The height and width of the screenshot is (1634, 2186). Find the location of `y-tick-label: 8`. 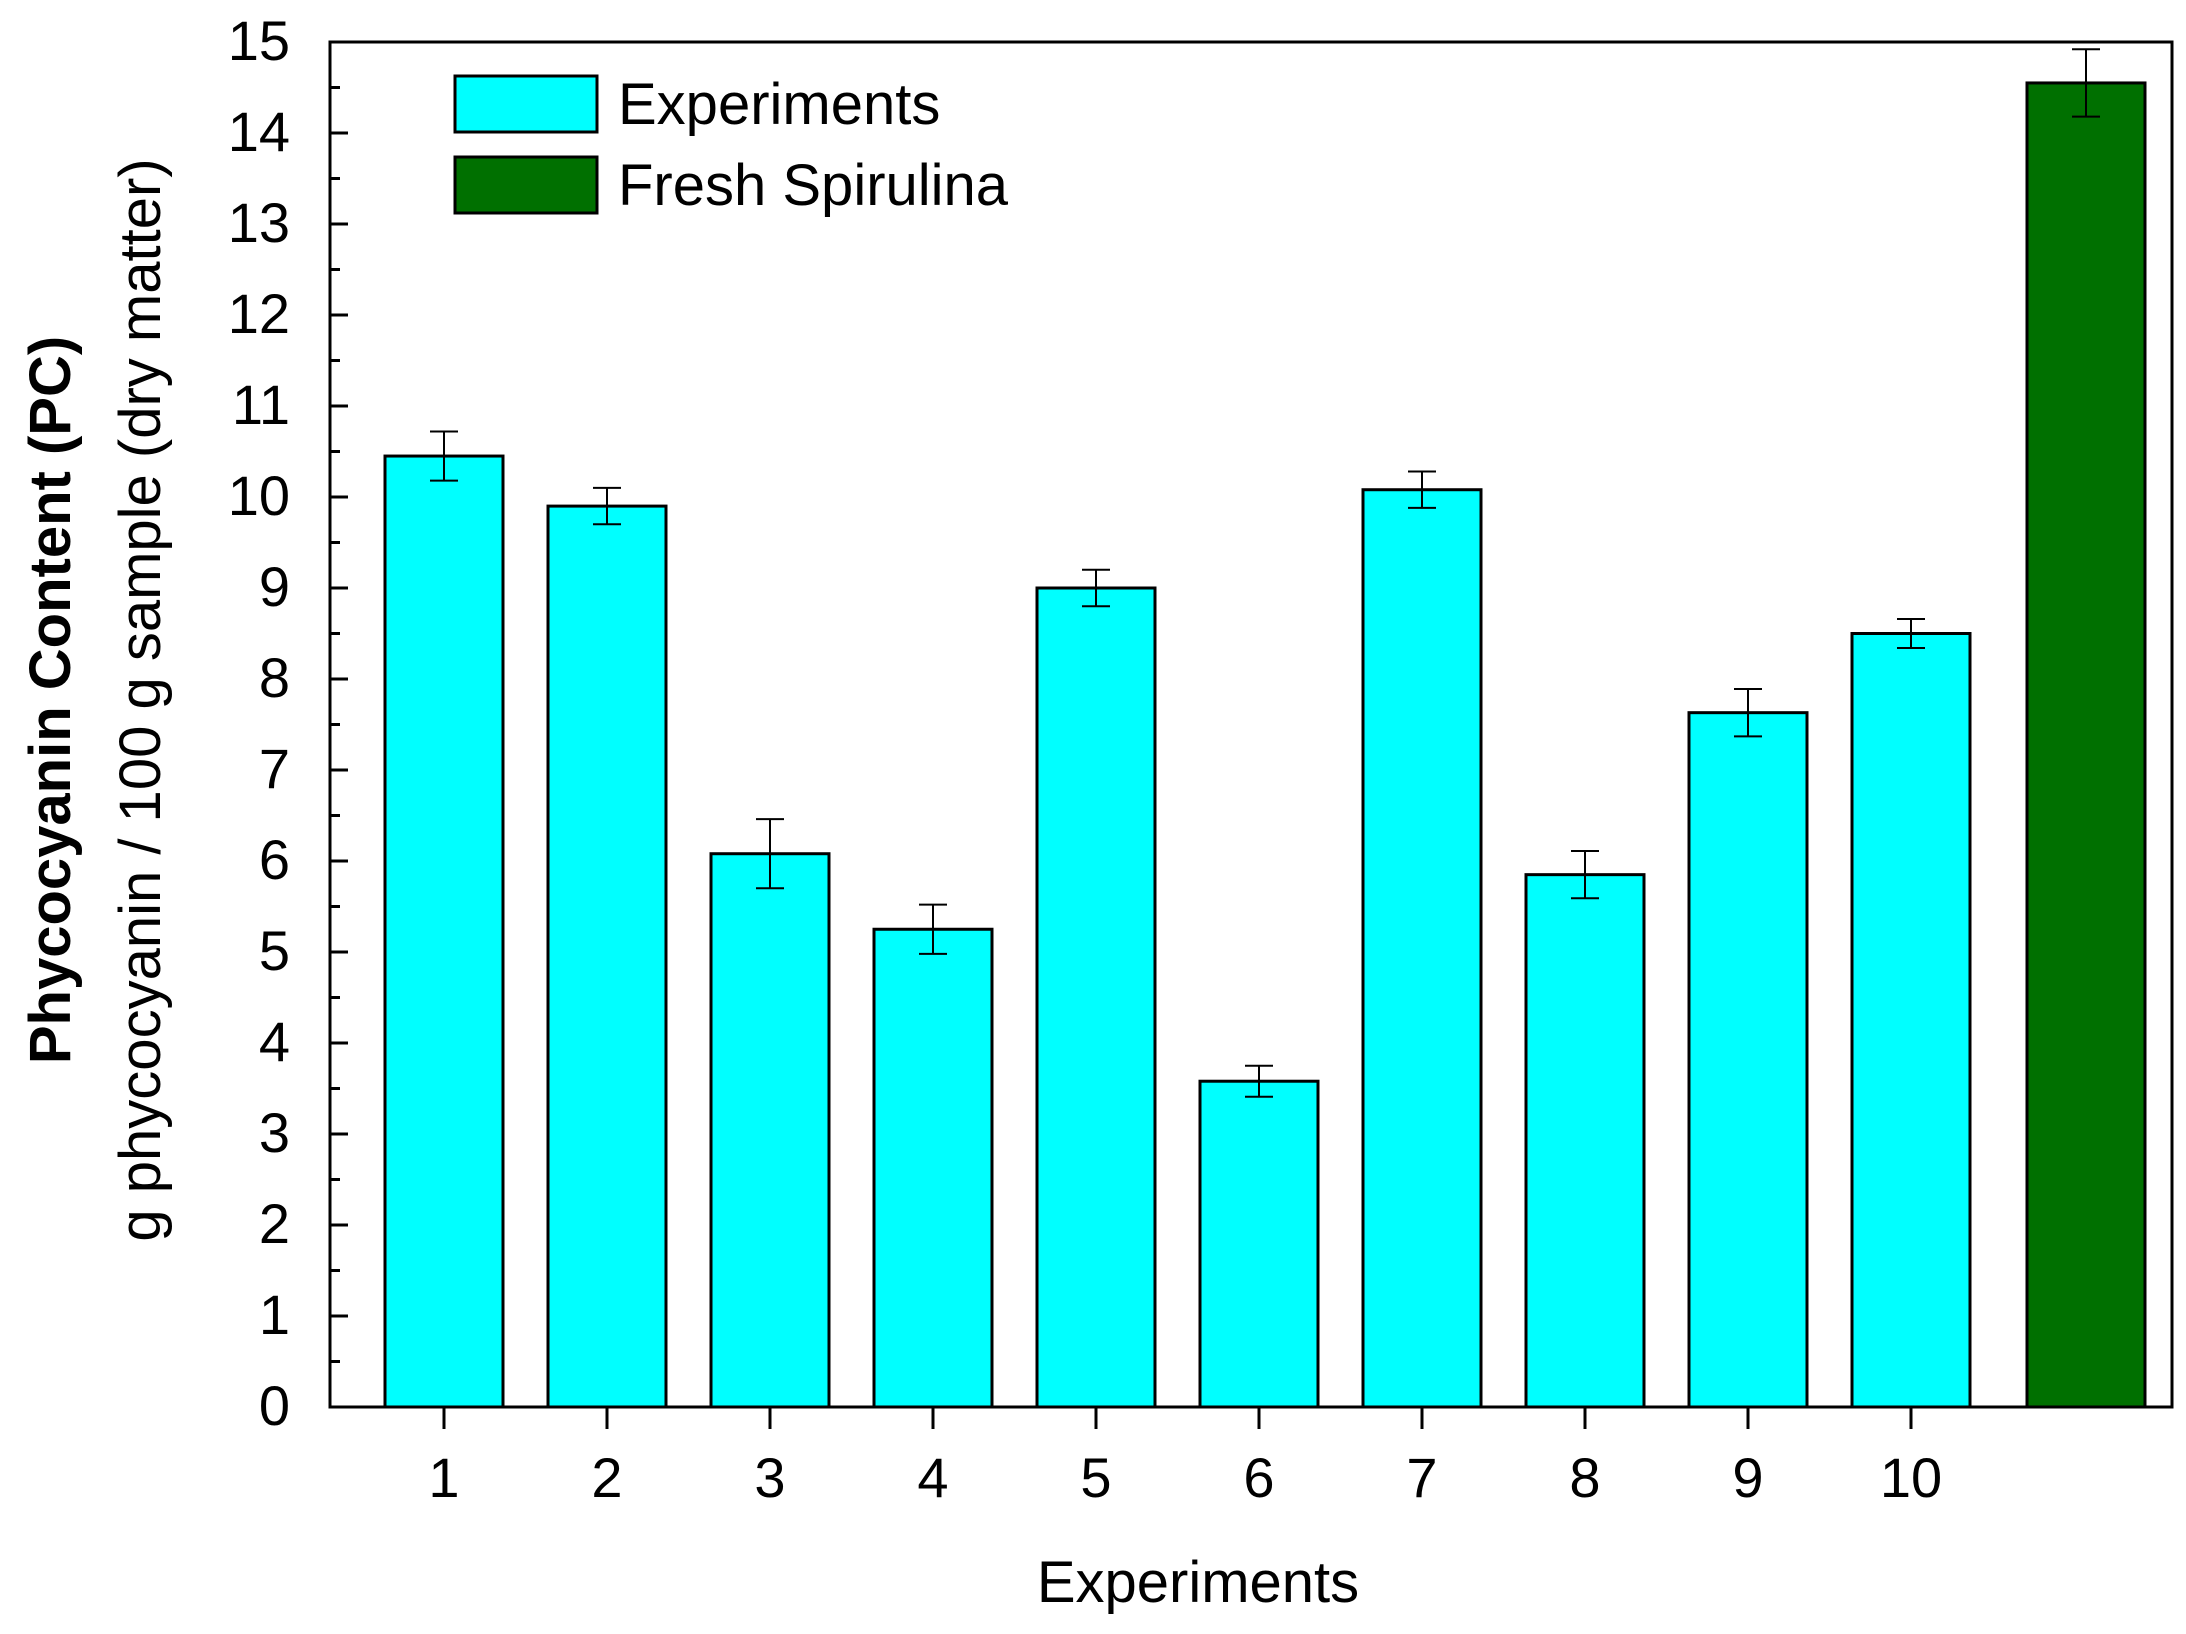

y-tick-label: 8 is located at coordinates (274, 677).